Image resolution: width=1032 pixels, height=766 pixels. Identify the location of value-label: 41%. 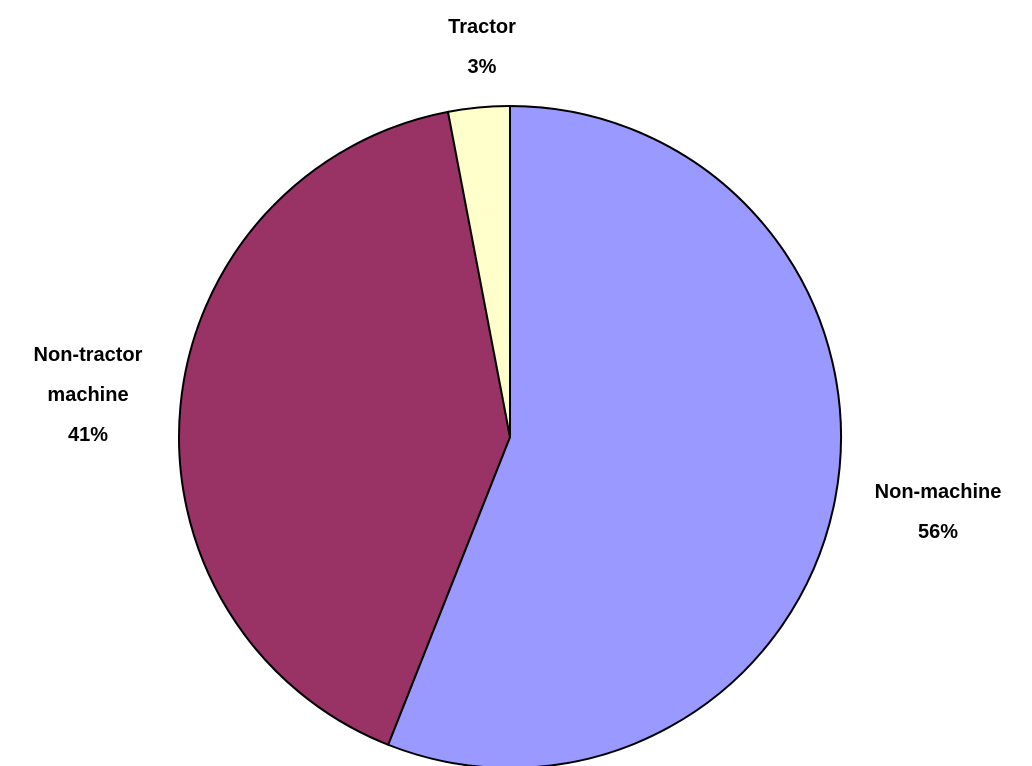
(88, 435).